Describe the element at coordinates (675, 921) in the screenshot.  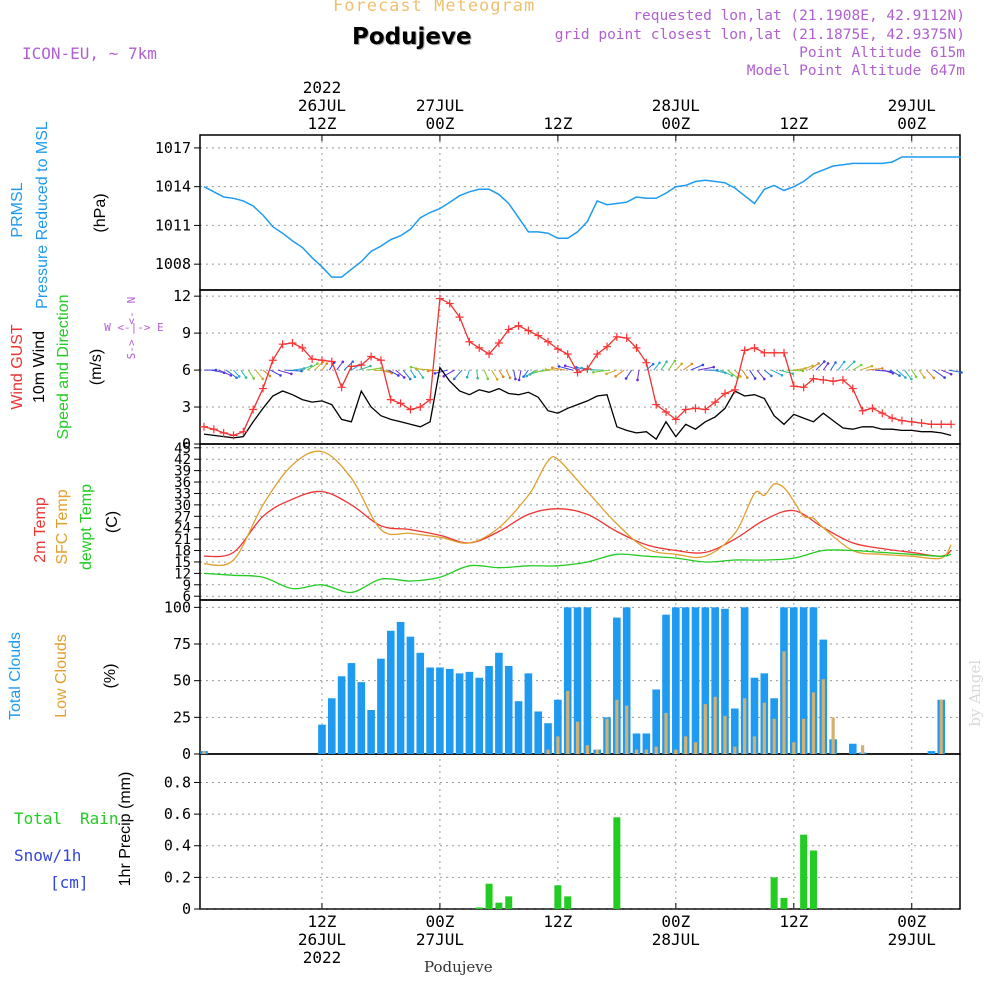
I see `bottom-time-label: 00Z` at that location.